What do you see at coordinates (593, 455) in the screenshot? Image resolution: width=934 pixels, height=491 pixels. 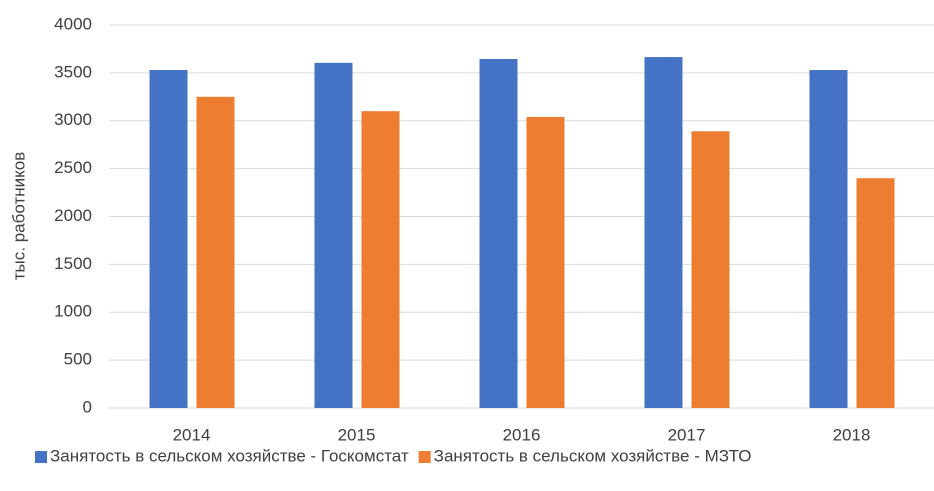 I see `legend-label: Занятость в сельском хозяйстве - МЗТО` at bounding box center [593, 455].